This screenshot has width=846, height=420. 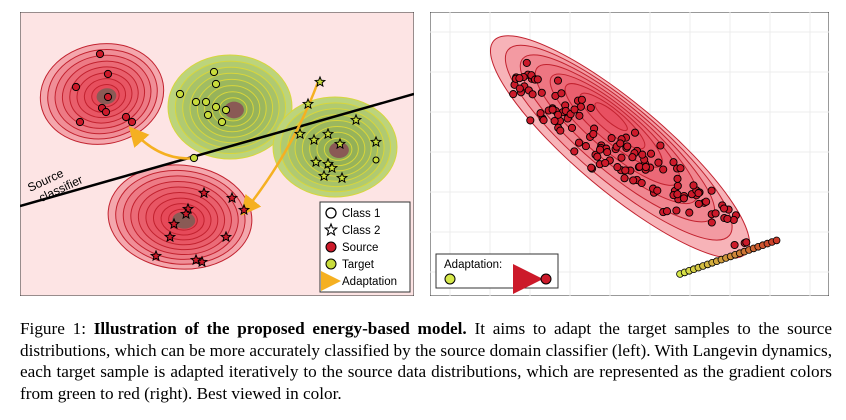 What do you see at coordinates (338, 129) in the screenshot?
I see `target-points-class2` at bounding box center [338, 129].